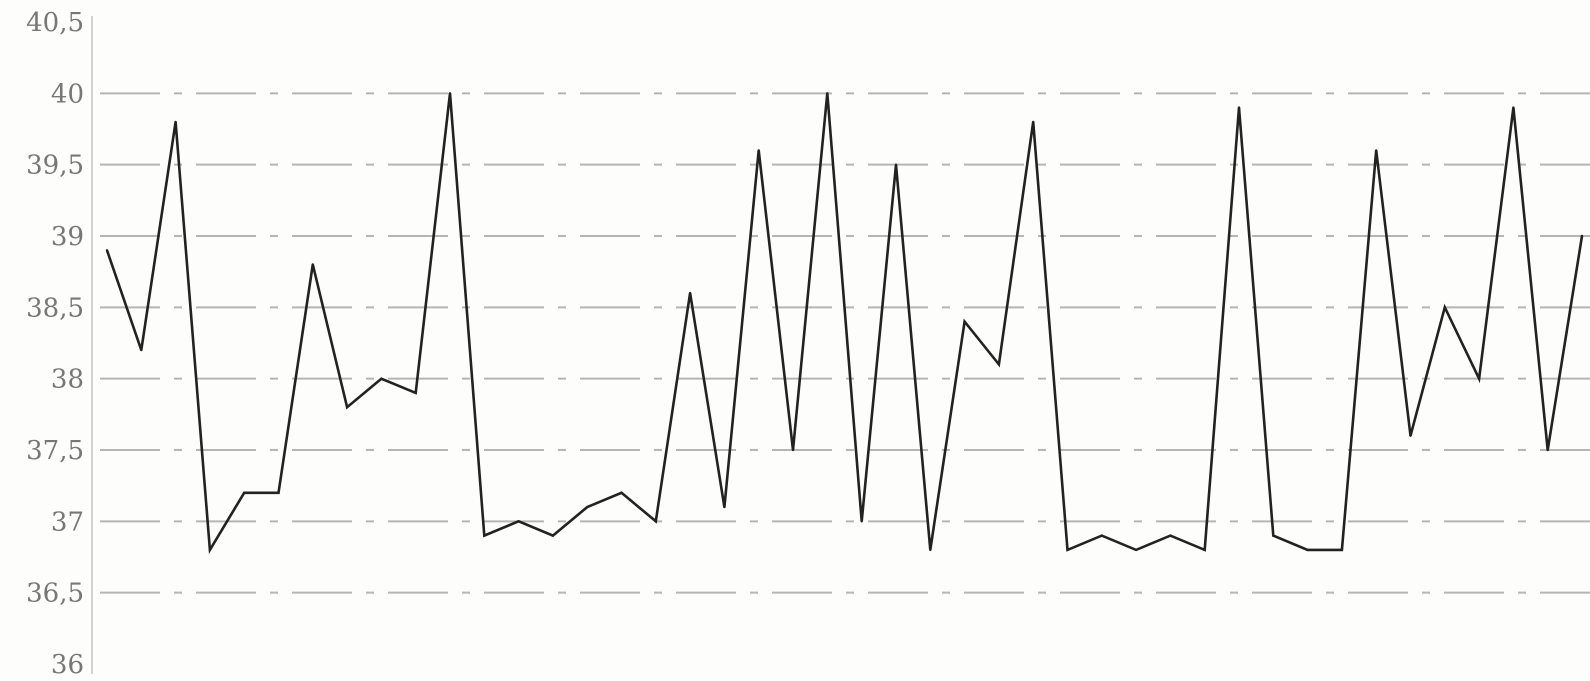 The height and width of the screenshot is (681, 1590). I want to click on y-tick-label: 36,5, so click(55, 594).